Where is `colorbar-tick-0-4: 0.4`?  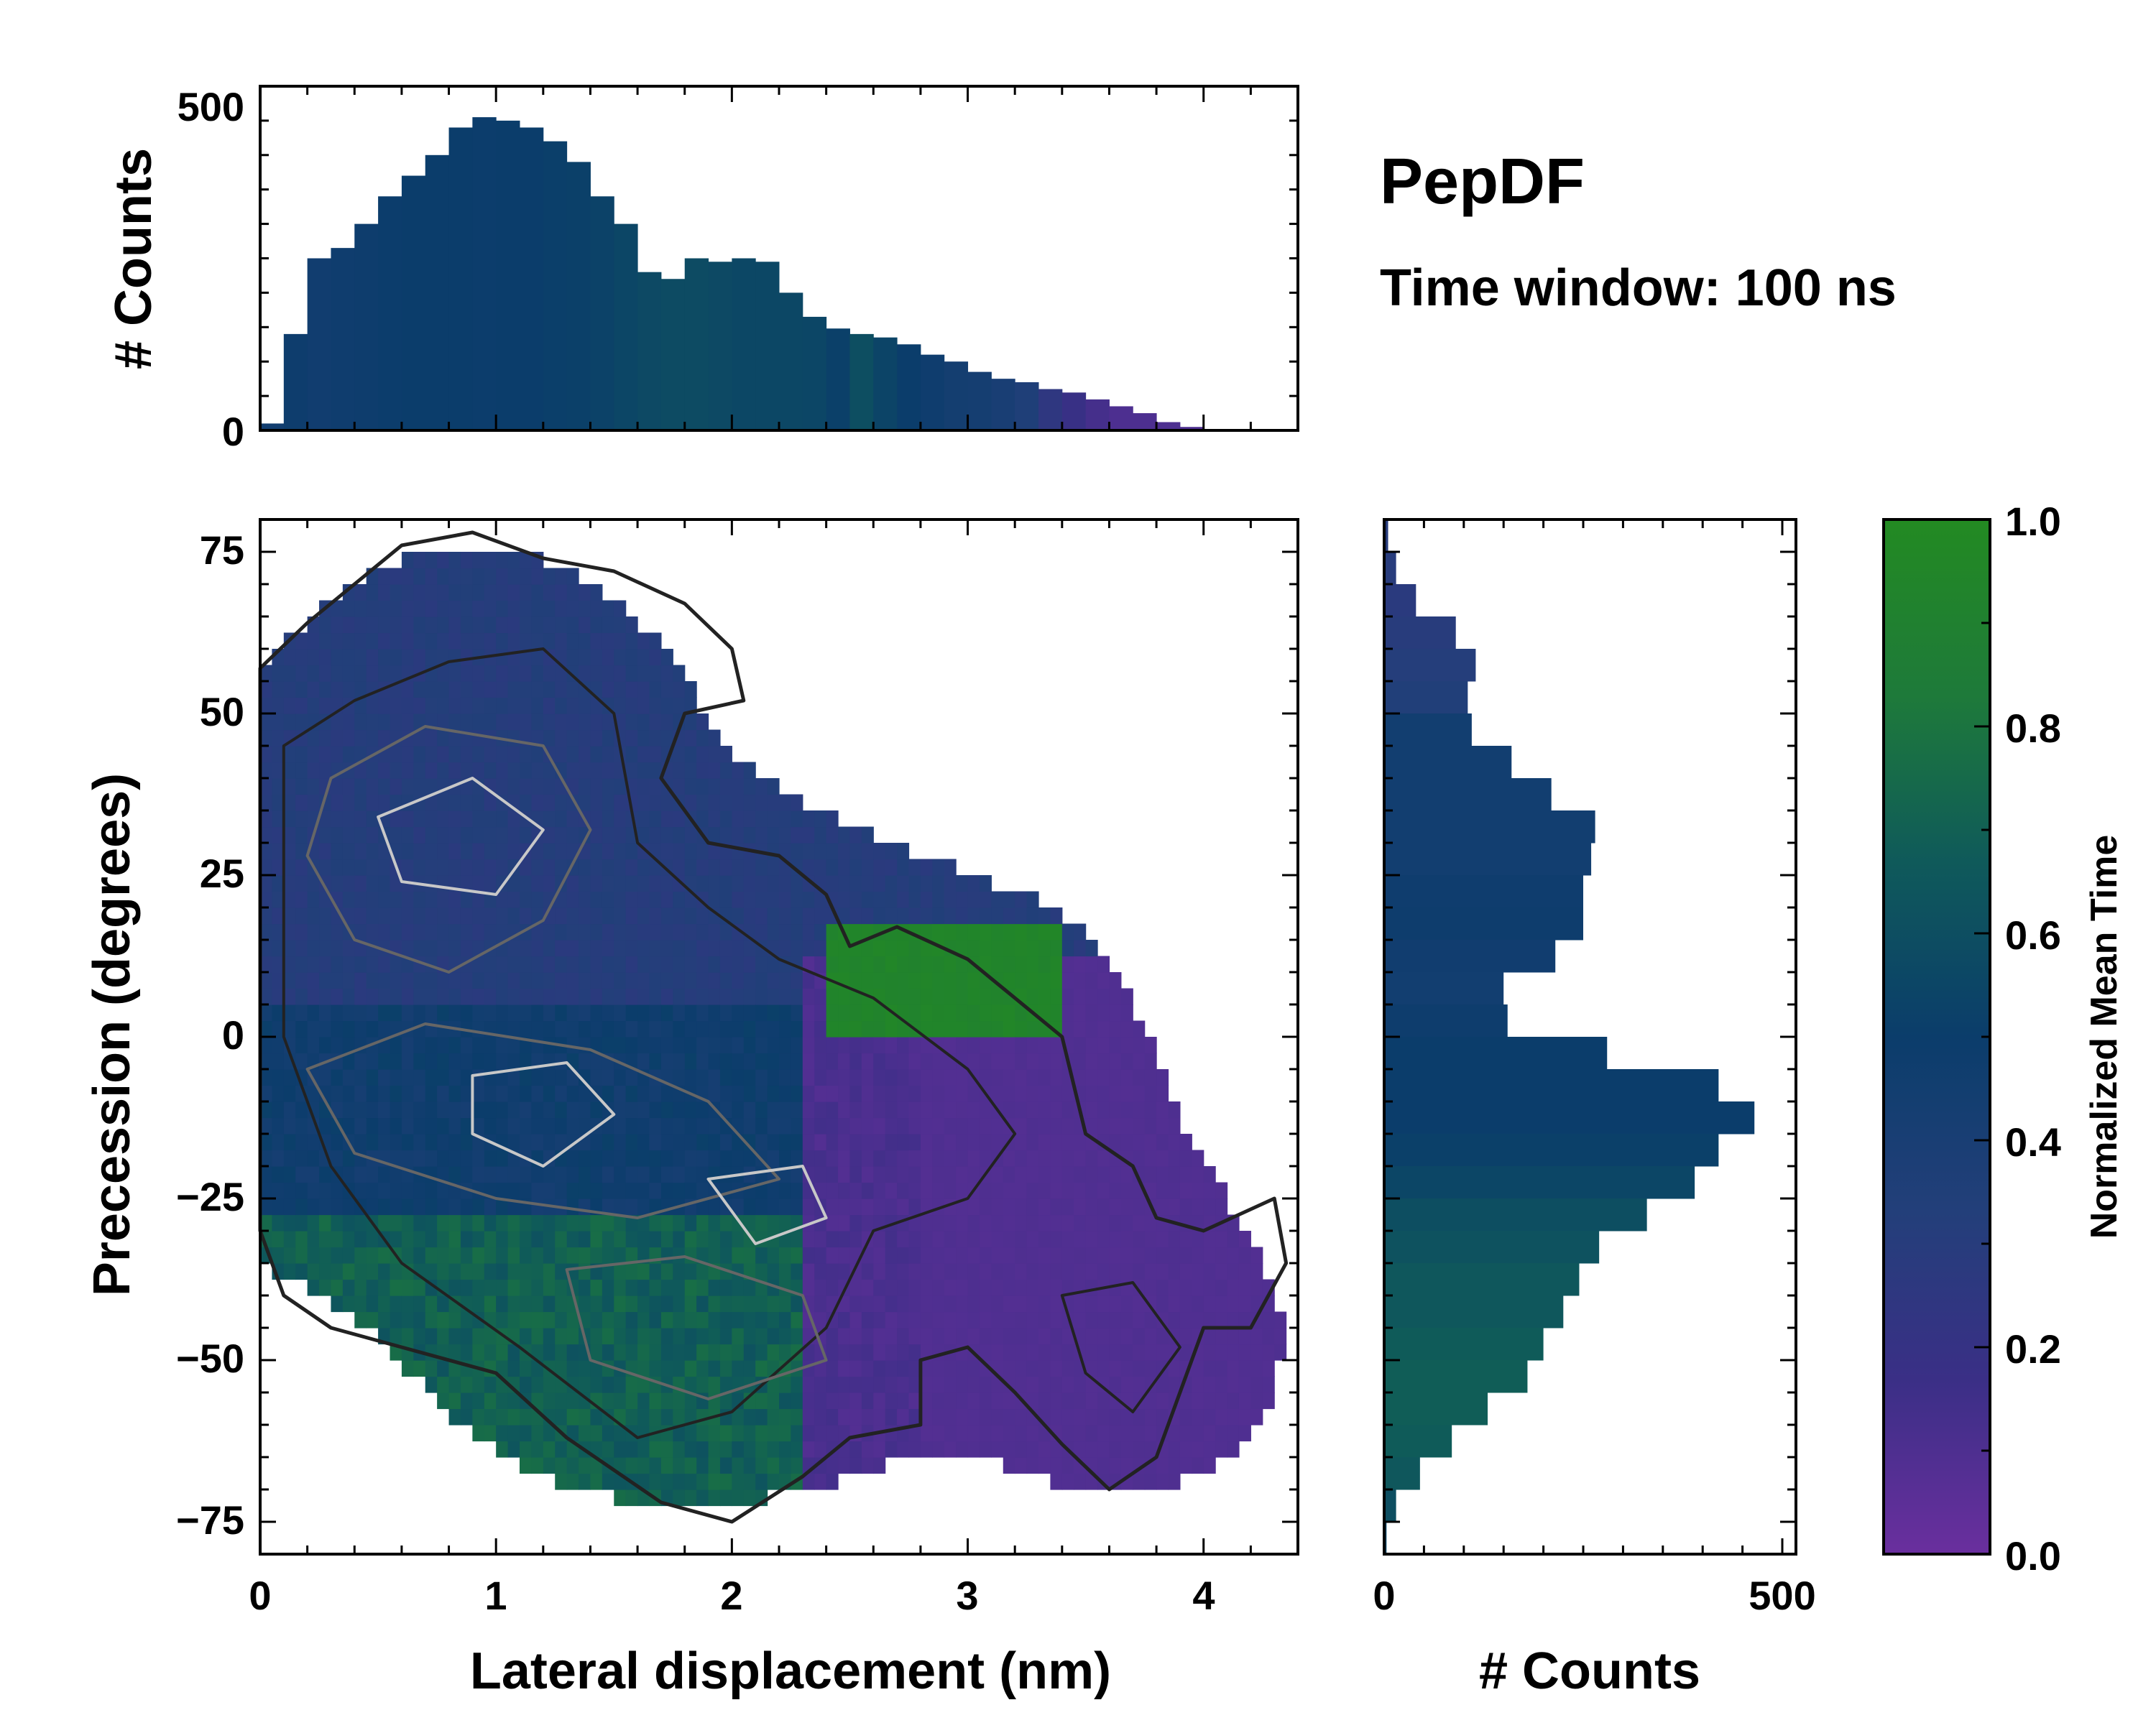
colorbar-tick-0-4: 0.4 is located at coordinates (2033, 1142).